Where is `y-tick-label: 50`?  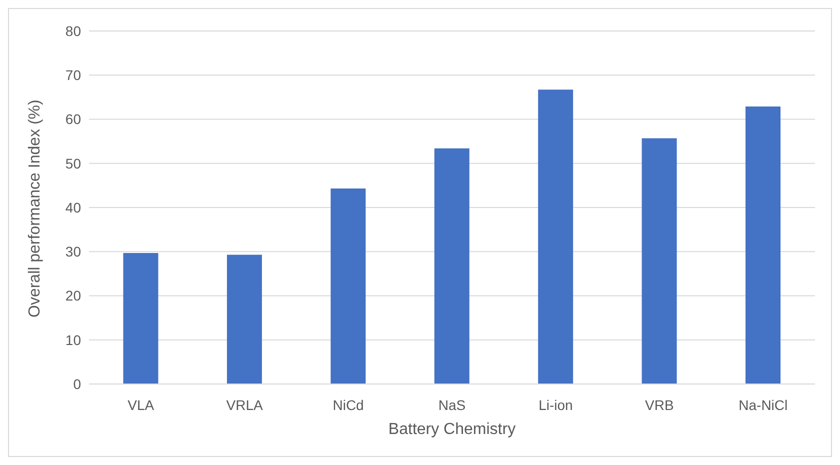 y-tick-label: 50 is located at coordinates (73, 163).